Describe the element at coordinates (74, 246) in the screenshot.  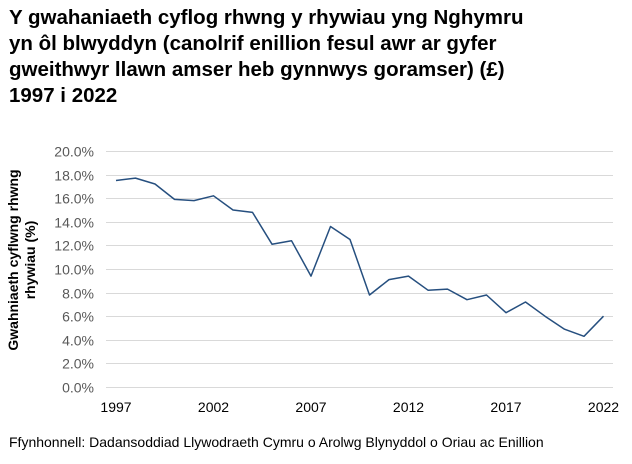
I see `y-tick-label: 12.0%` at that location.